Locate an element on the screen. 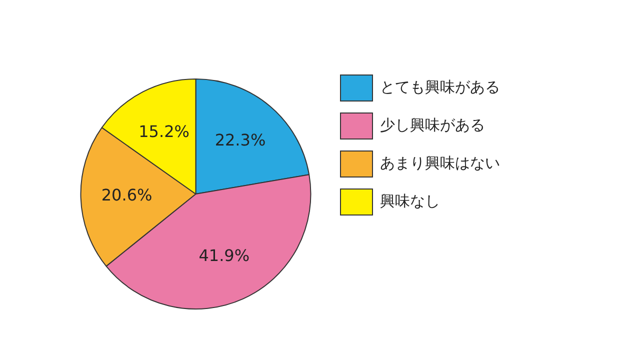 The height and width of the screenshot is (347, 623). legend-label: 少し興味がある is located at coordinates (432, 125).